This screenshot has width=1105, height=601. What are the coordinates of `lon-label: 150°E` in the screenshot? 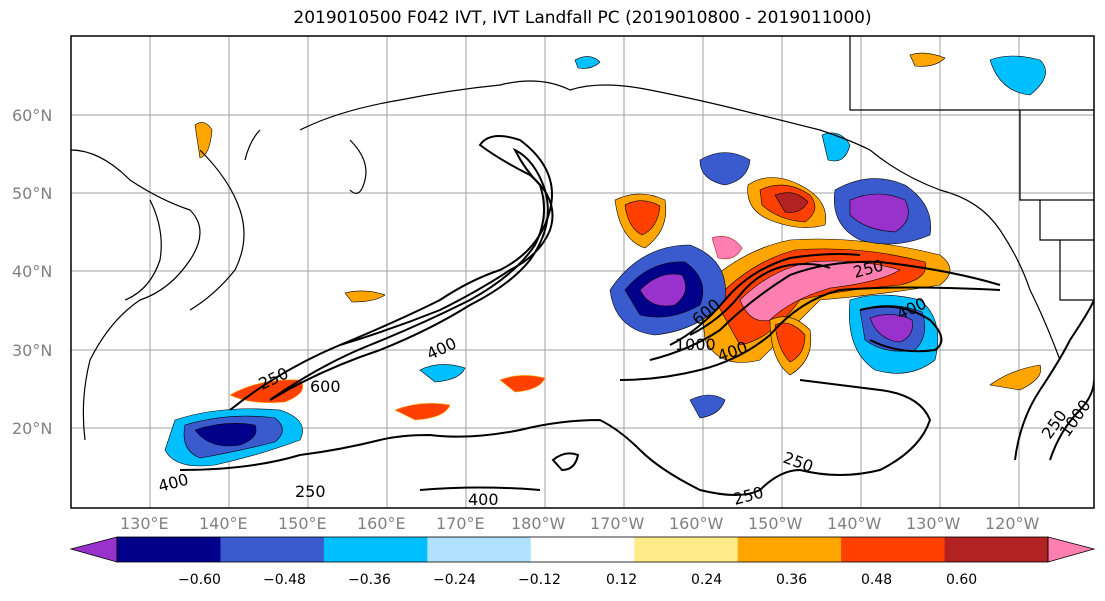 It's located at (302, 523).